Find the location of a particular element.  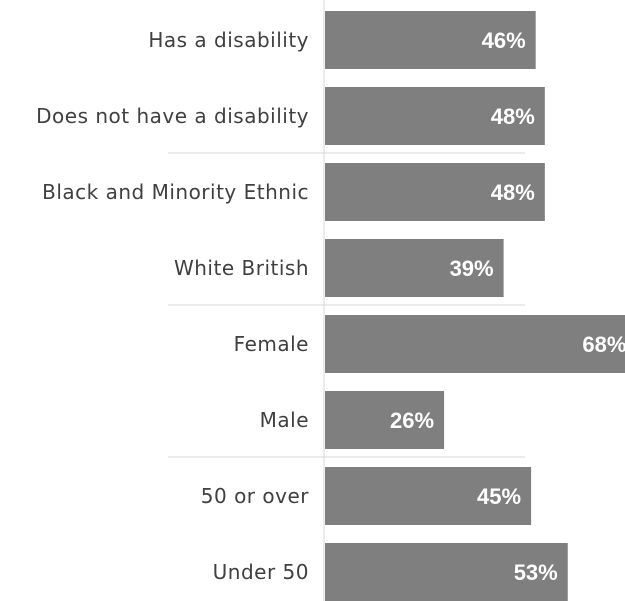

value-label-does-not-have-a-disability: 48% is located at coordinates (513, 116).